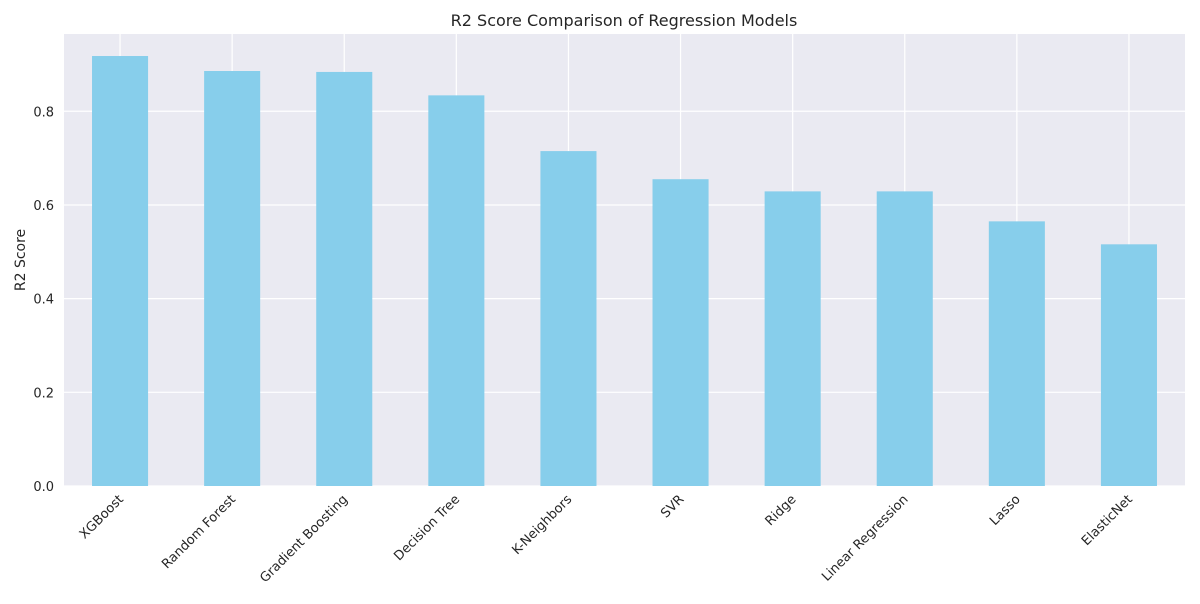  Describe the element at coordinates (232, 278) in the screenshot. I see `bar-random-forest` at that location.